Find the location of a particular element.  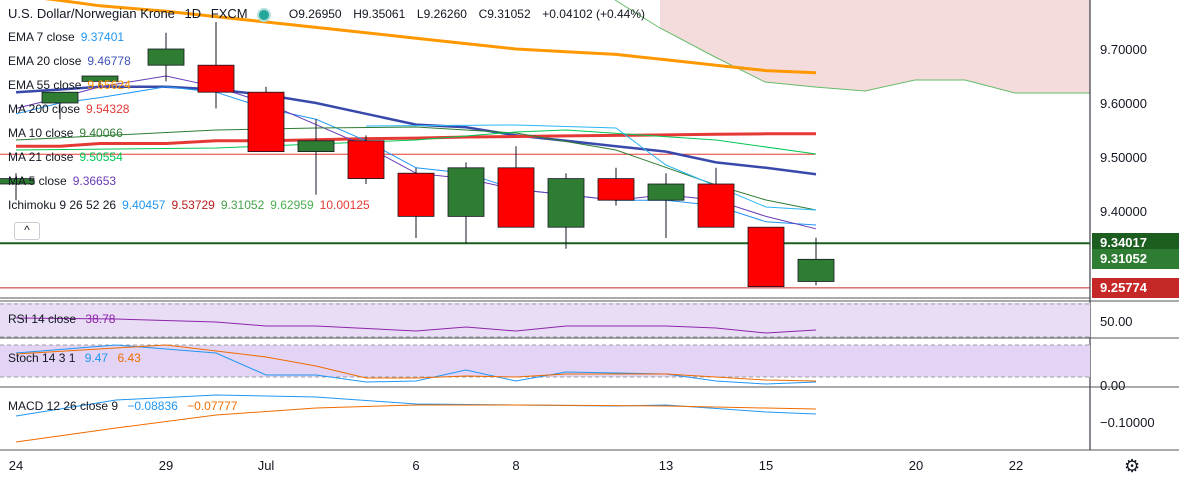

ichimoku-cloud is located at coordinates (875, 46).